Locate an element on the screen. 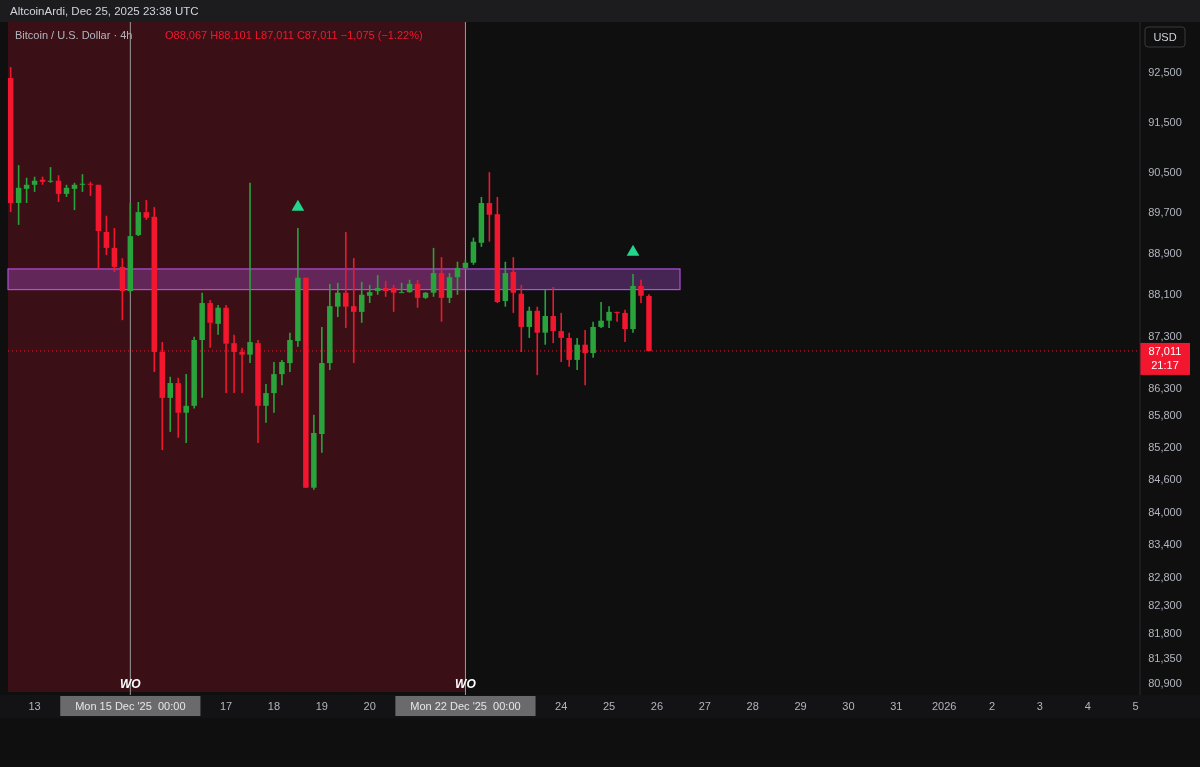 The height and width of the screenshot is (767, 1200). x-tick-label: 29 is located at coordinates (800, 706).